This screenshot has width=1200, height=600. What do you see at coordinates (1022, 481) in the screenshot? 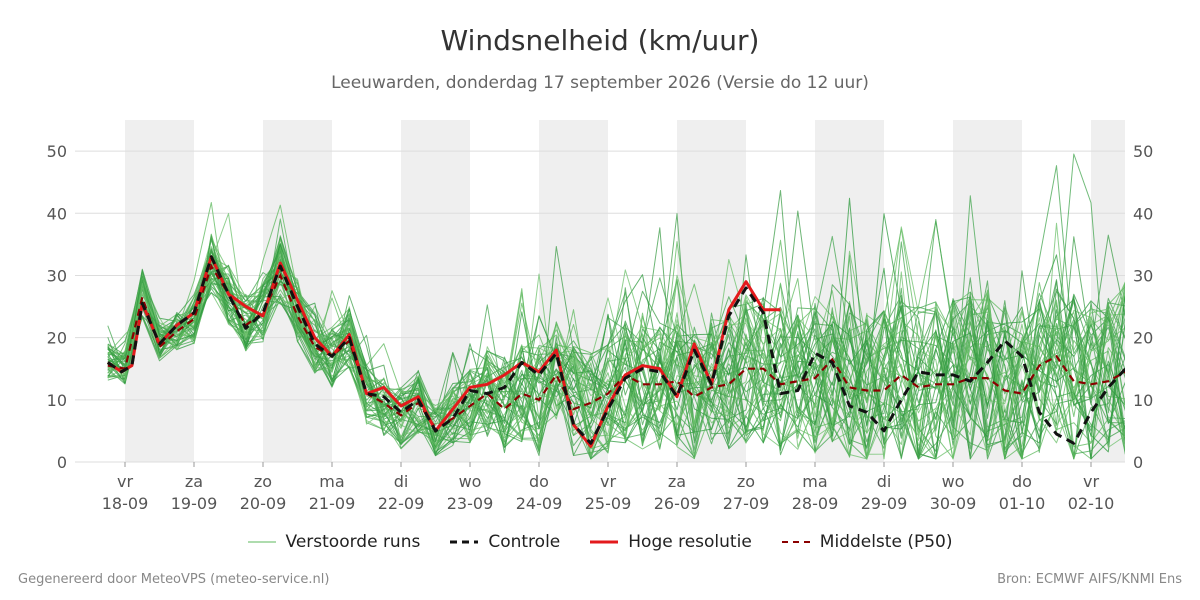
I see `x-tick-day-13: do` at bounding box center [1022, 481].